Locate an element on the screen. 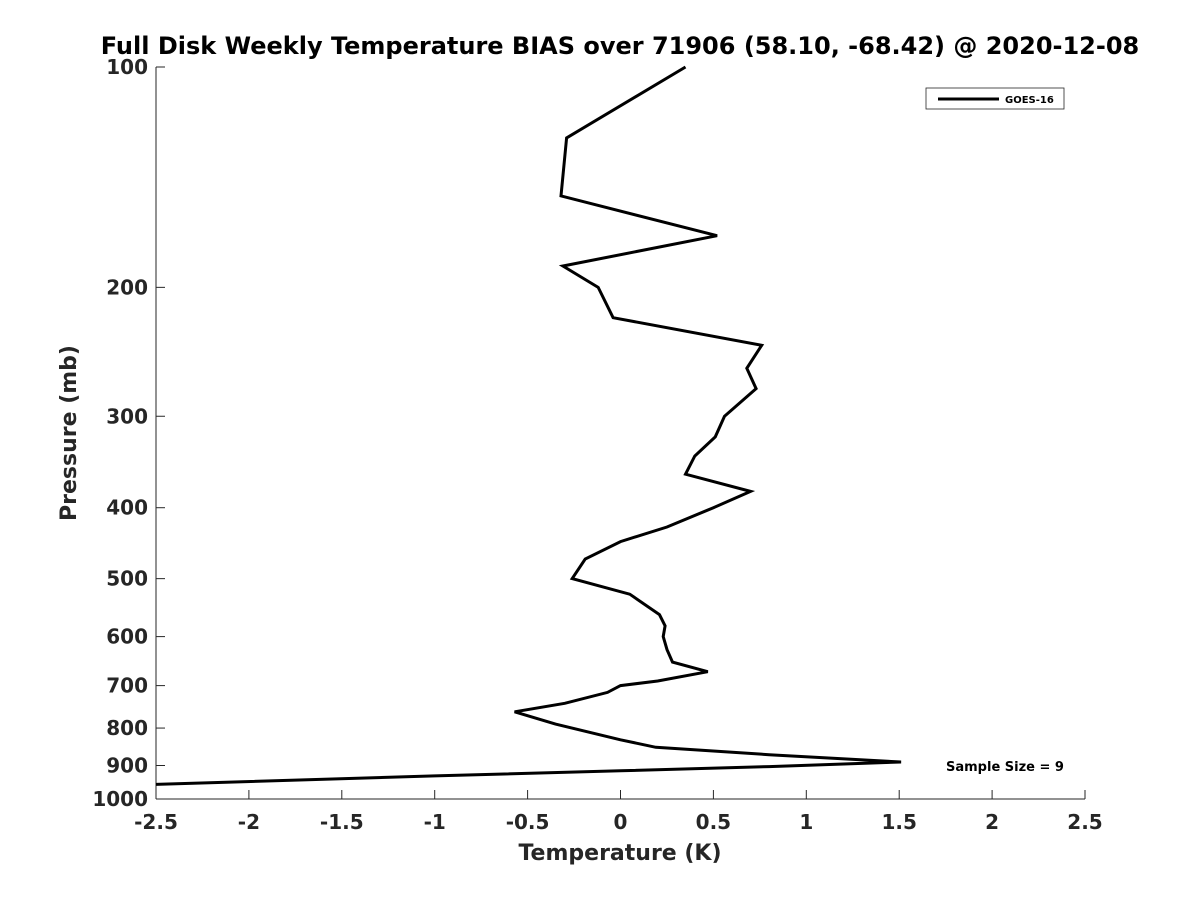 The width and height of the screenshot is (1200, 900). x-tick-label: 1.5 is located at coordinates (898, 822).